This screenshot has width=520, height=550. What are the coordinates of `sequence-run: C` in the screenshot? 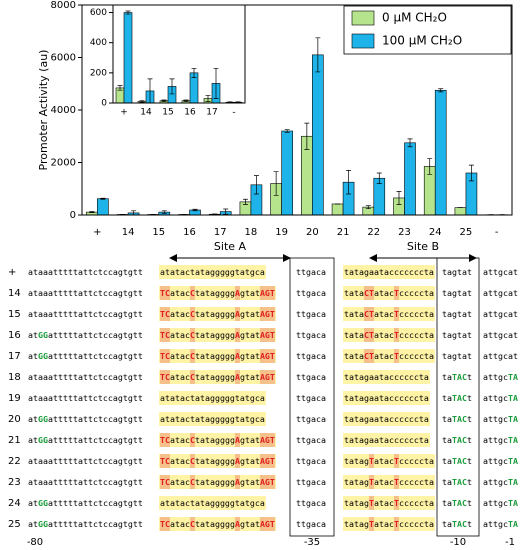 It's located at (192, 293).